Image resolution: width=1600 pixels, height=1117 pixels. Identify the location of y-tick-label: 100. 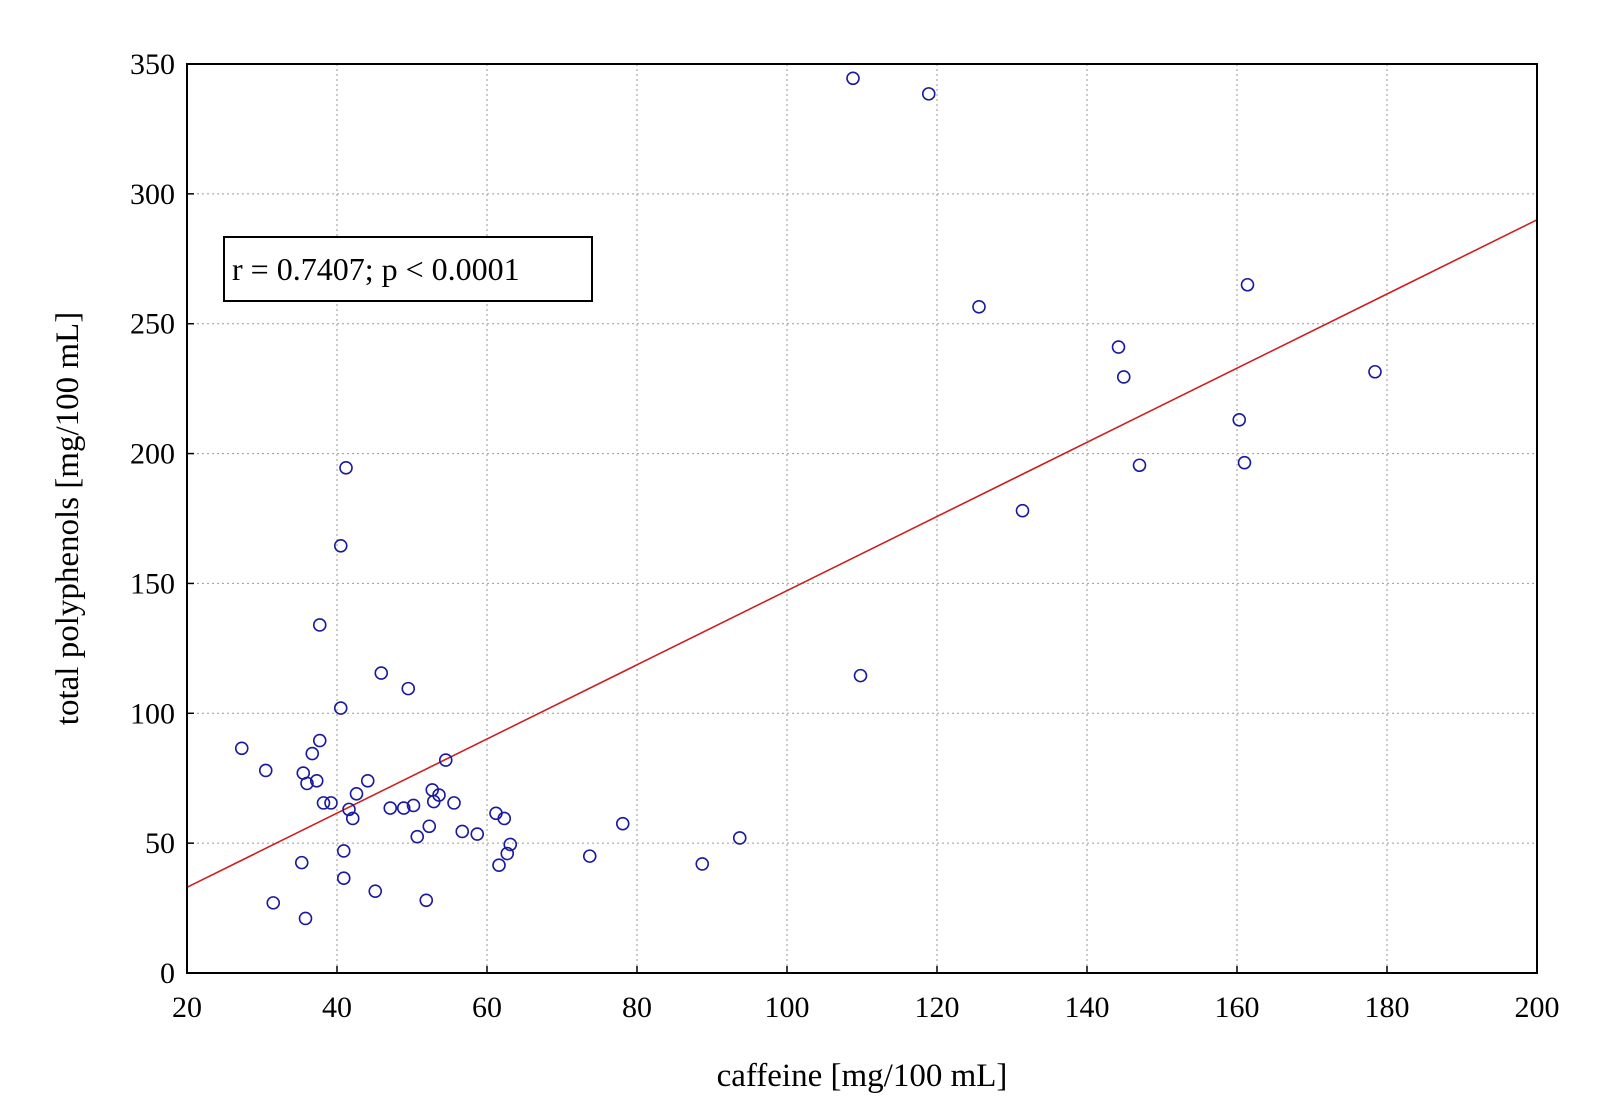
(152, 713).